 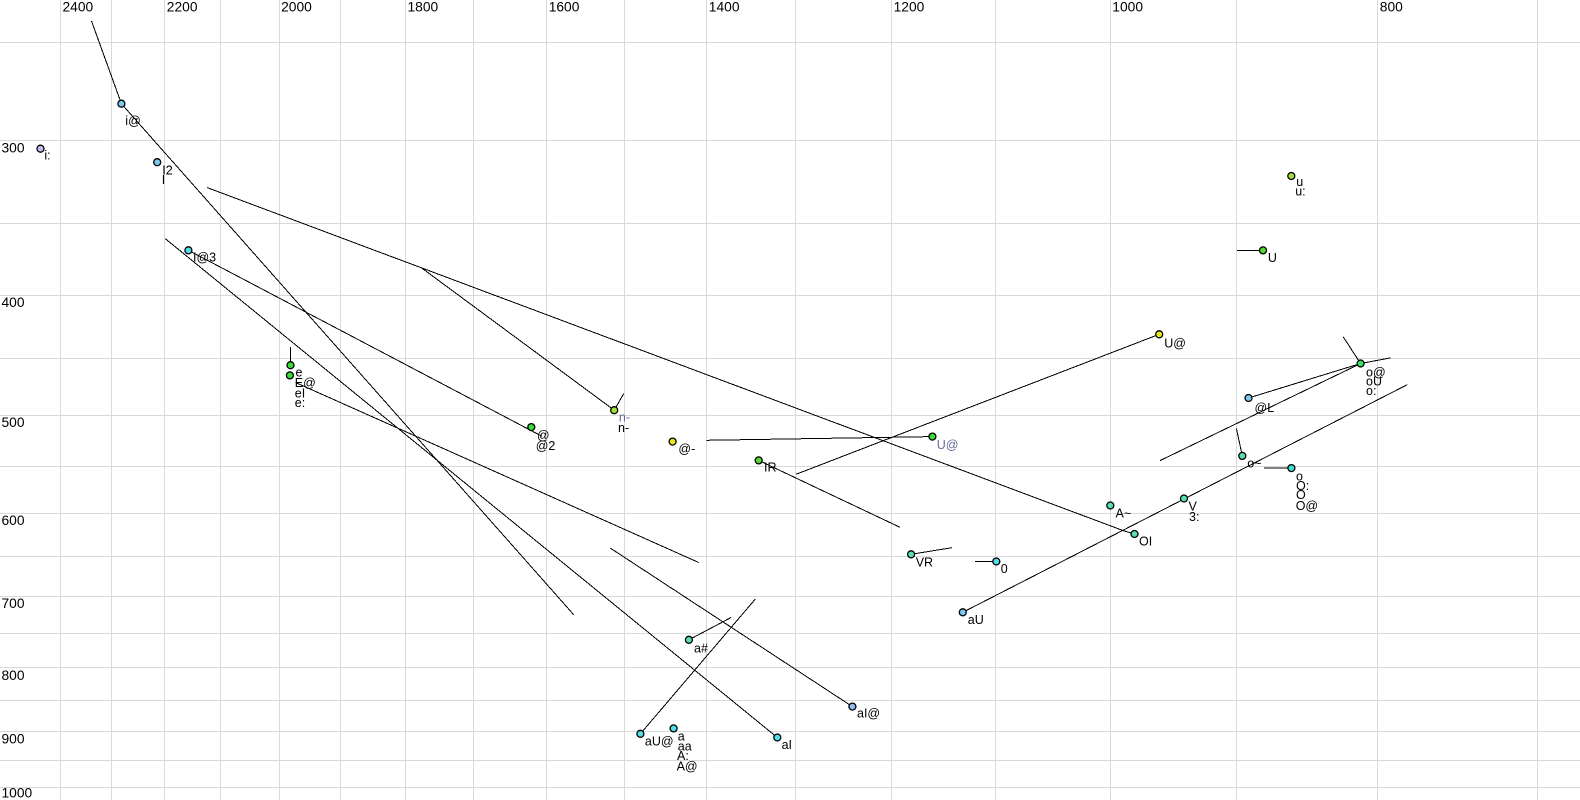 I want to click on svg-text: e:, so click(x=300, y=403).